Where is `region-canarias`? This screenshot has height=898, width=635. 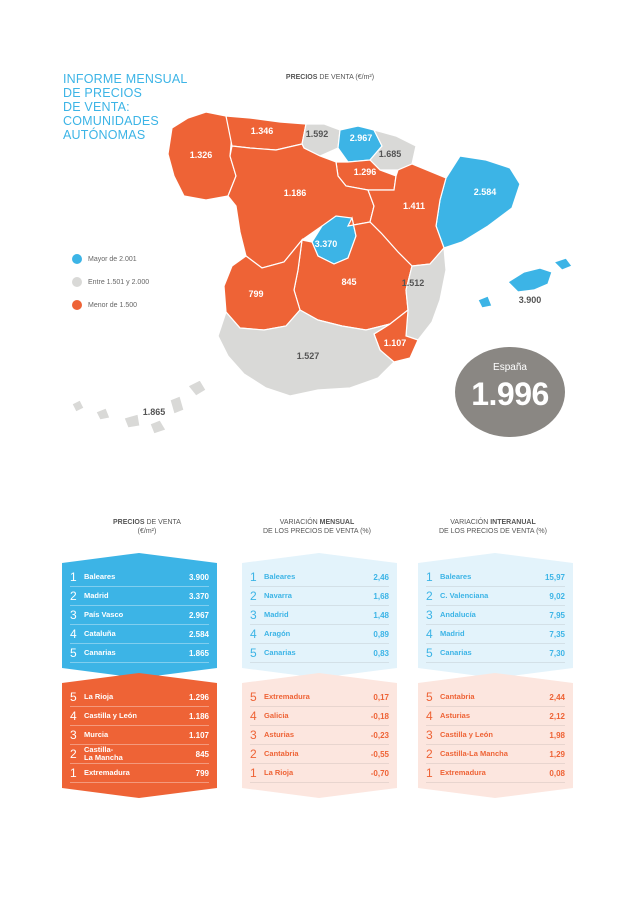 region-canarias is located at coordinates (139, 407).